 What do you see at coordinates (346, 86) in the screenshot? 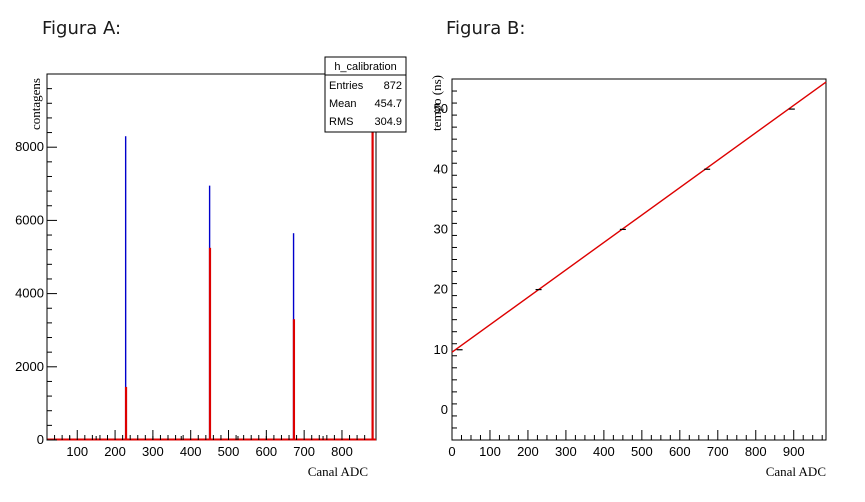
I see `stats-box-label: Entries` at bounding box center [346, 86].